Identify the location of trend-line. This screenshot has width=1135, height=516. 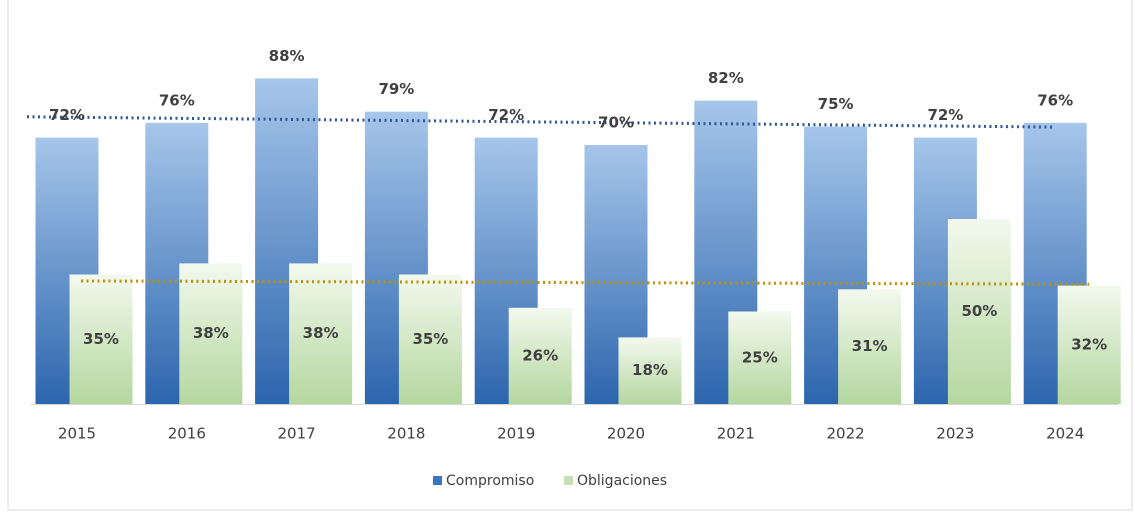
(541, 122).